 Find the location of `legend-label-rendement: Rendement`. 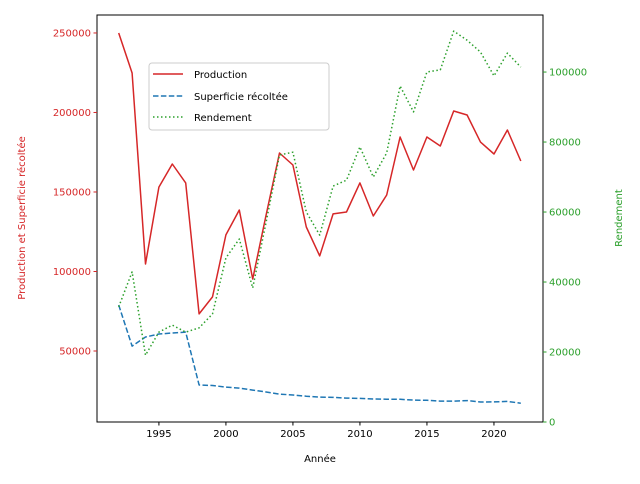

legend-label-rendement: Rendement is located at coordinates (223, 118).